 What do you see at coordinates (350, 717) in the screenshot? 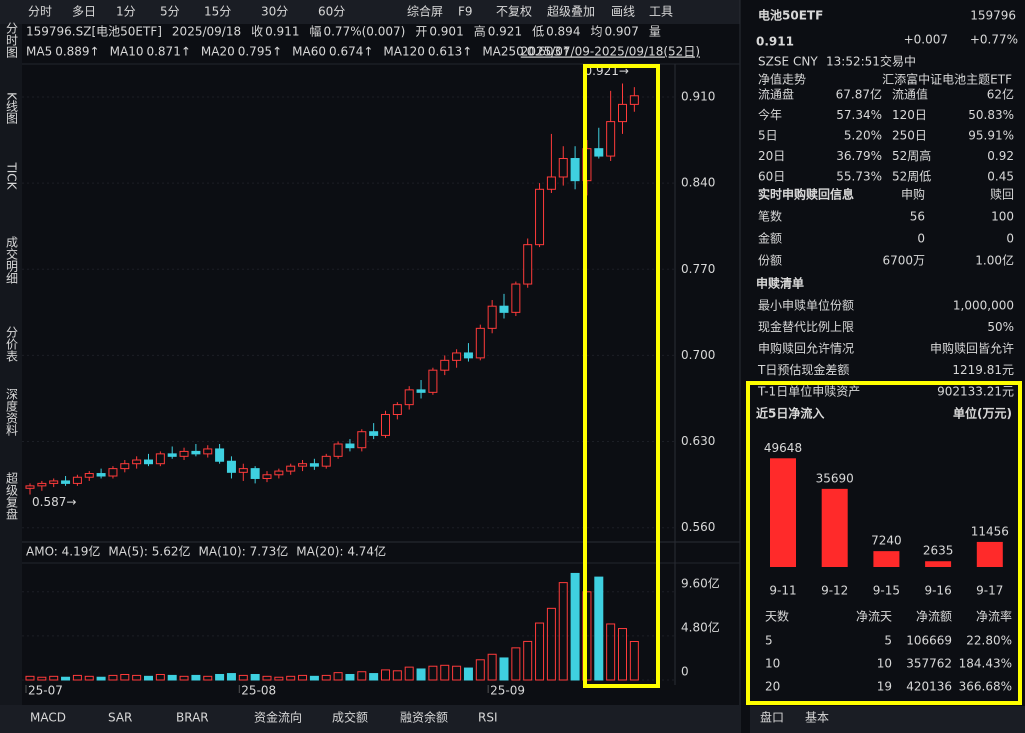
I see `indicator-tab: 成交额` at bounding box center [350, 717].